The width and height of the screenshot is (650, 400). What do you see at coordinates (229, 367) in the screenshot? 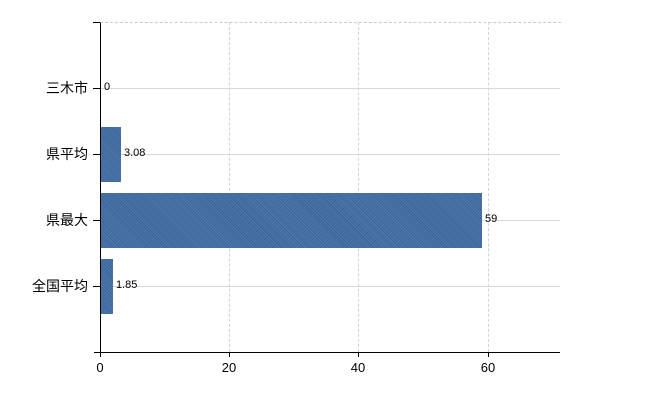
I see `x-tick-label: 20` at bounding box center [229, 367].